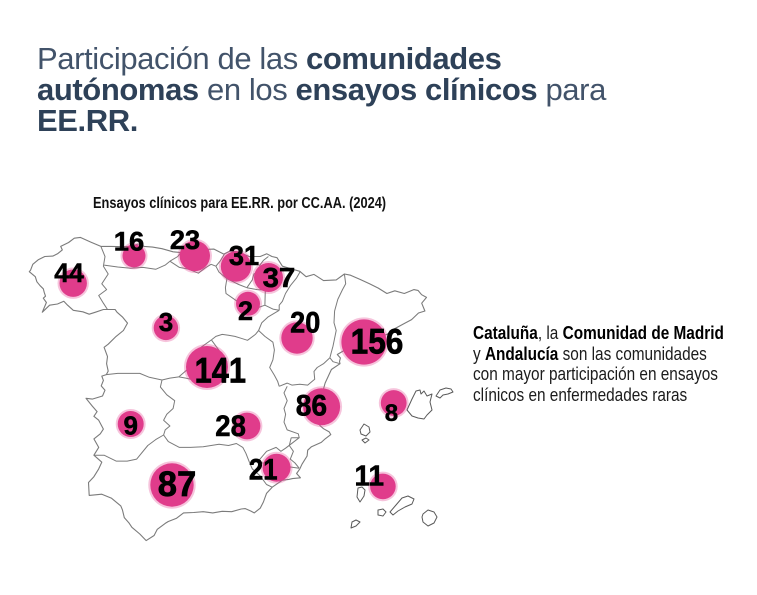 The width and height of the screenshot is (757, 595). Describe the element at coordinates (69, 273) in the screenshot. I see `svg-text: 44` at that location.